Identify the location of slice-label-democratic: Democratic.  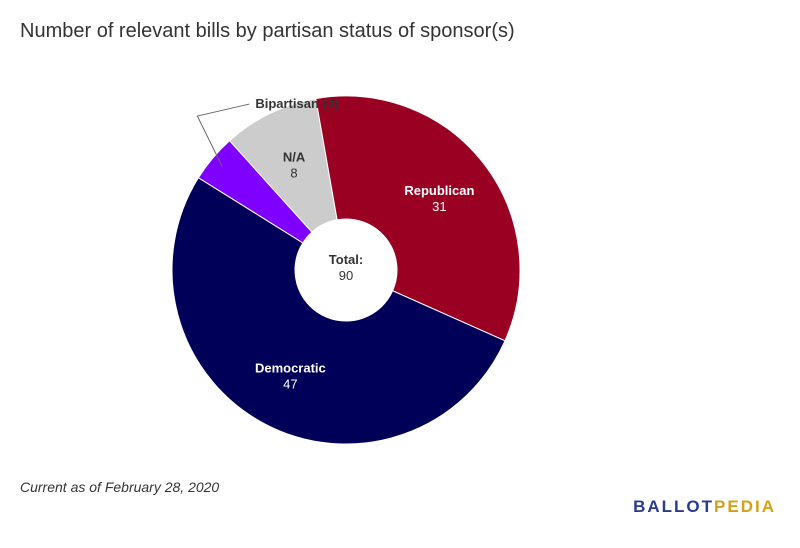
(290, 368).